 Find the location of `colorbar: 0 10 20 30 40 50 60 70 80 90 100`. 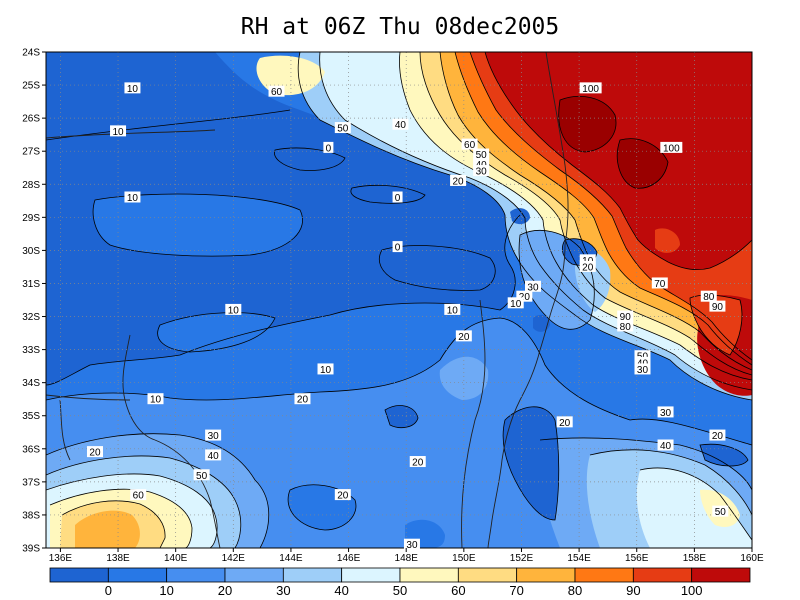

colorbar: 0 10 20 30 40 50 60 70 80 90 100 is located at coordinates (400, 582).